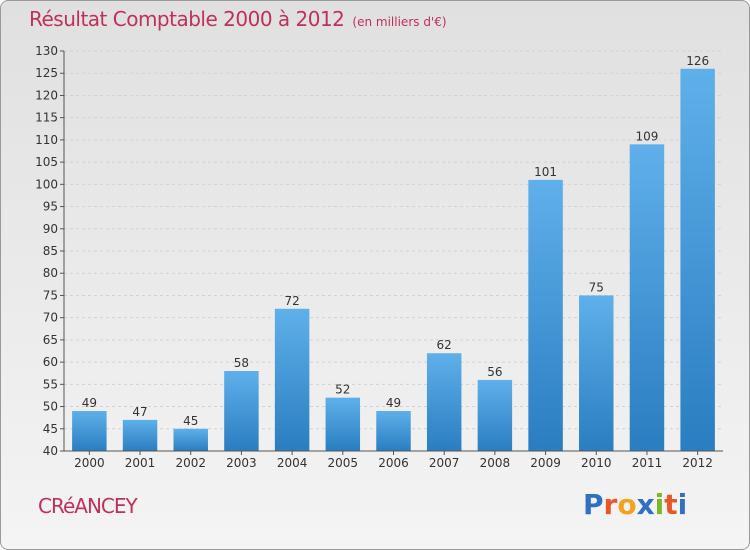  What do you see at coordinates (241, 363) in the screenshot?
I see `data-label: 58` at bounding box center [241, 363].